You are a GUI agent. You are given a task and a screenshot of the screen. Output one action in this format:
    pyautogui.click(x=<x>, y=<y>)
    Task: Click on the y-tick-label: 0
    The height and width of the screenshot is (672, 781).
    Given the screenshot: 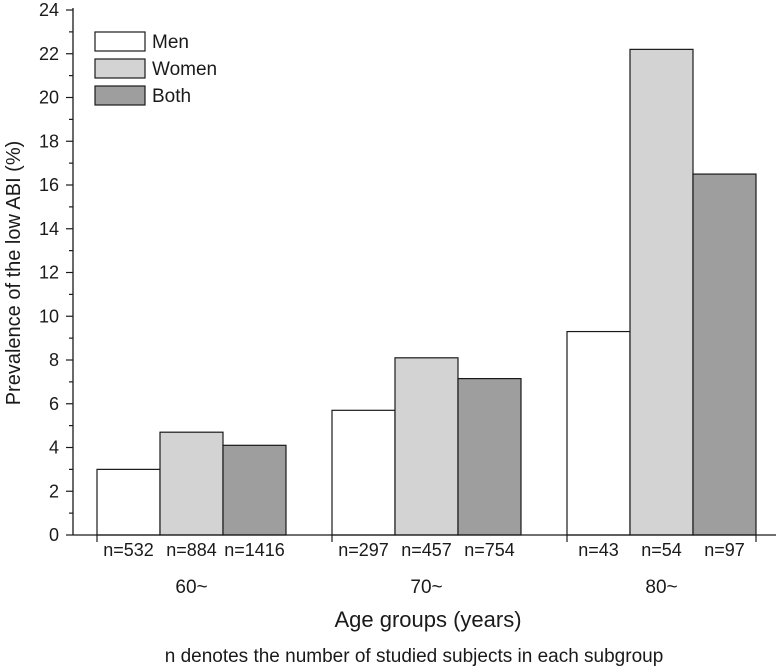 What is the action you would take?
    pyautogui.click(x=54, y=535)
    